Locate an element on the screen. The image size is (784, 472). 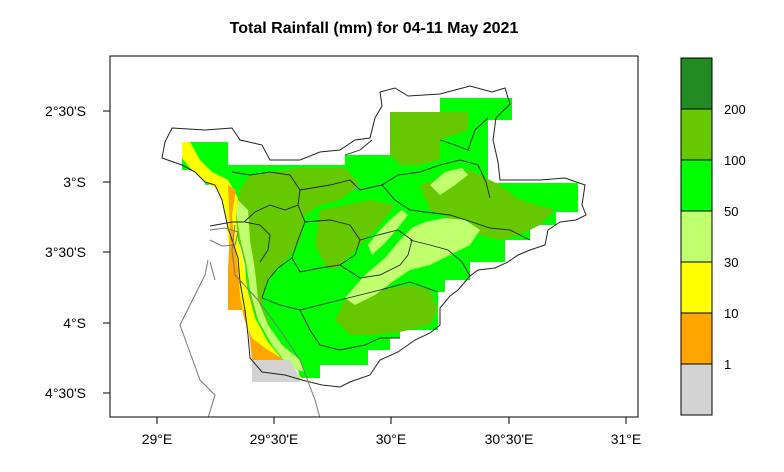
y-tick-label: 3°30'S is located at coordinates (65, 252).